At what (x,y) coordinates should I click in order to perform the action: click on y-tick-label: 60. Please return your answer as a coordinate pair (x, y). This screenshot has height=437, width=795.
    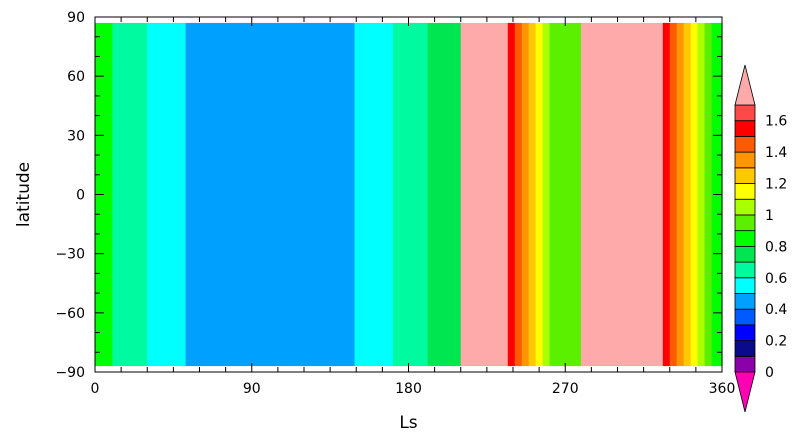
    Looking at the image, I should click on (76, 77).